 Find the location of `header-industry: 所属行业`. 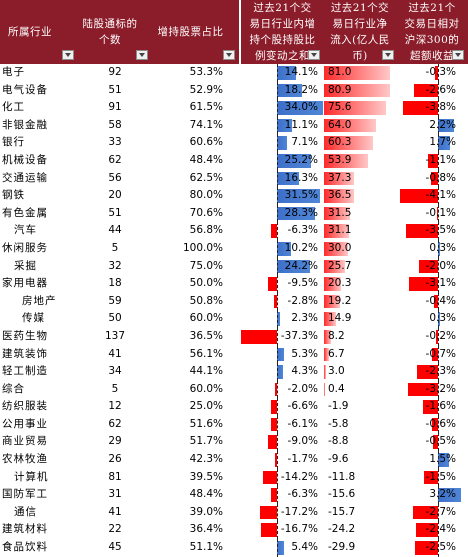

header-industry: 所属行业 is located at coordinates (39, 32).